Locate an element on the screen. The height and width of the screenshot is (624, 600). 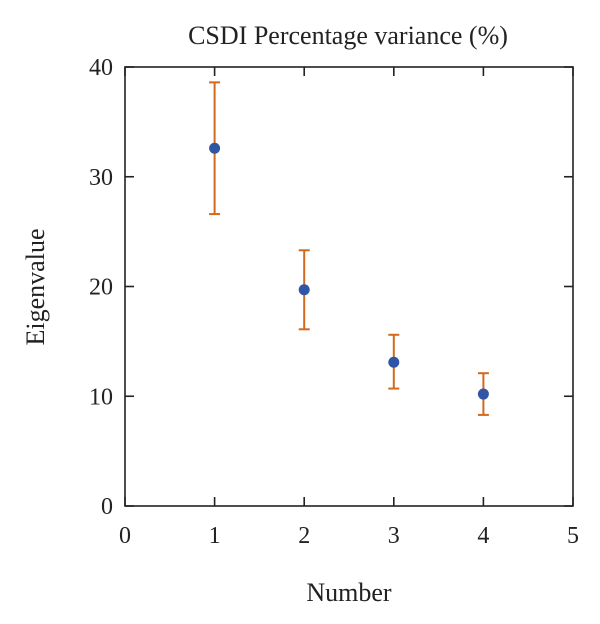
x-tick-label: 2 is located at coordinates (304, 536).